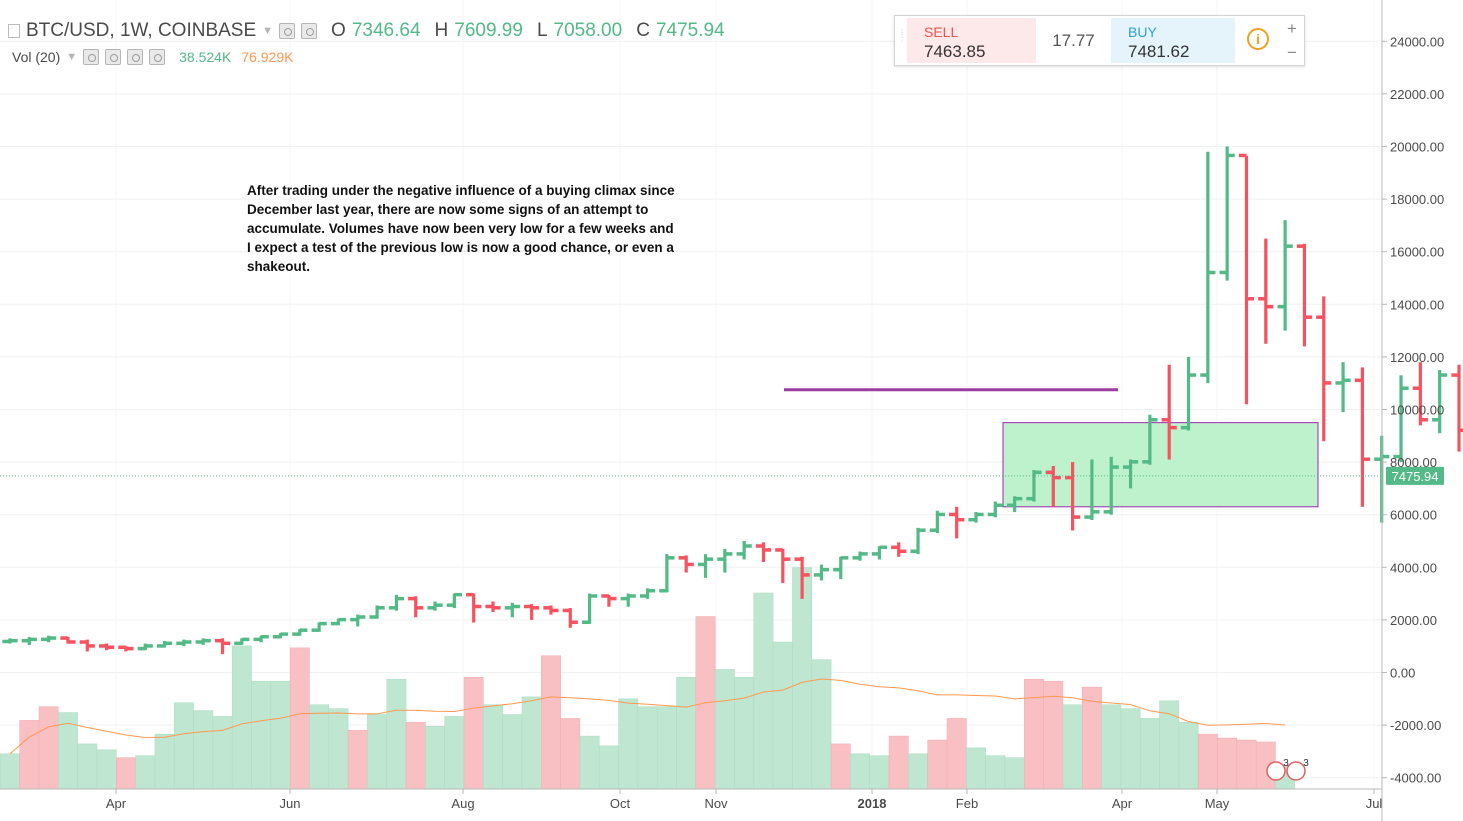 This screenshot has width=1463, height=821. What do you see at coordinates (744, 800) in the screenshot?
I see `time-axis: Apr Jun Aug Oct Nov 2018 Feb Apr May Jul` at bounding box center [744, 800].